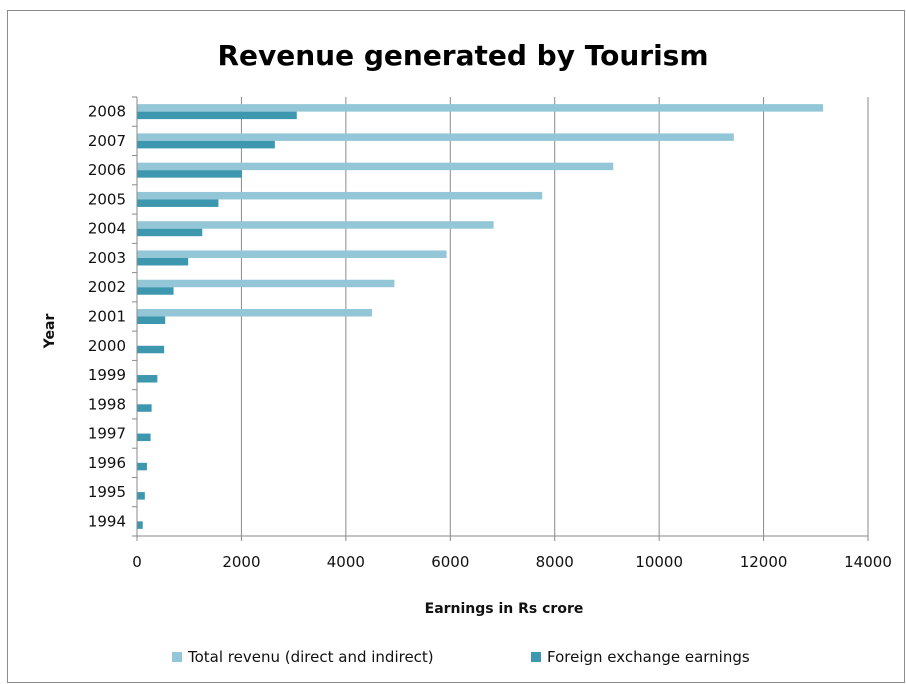 The image size is (906, 684). I want to click on y-tick-label-1999: 1999, so click(107, 375).